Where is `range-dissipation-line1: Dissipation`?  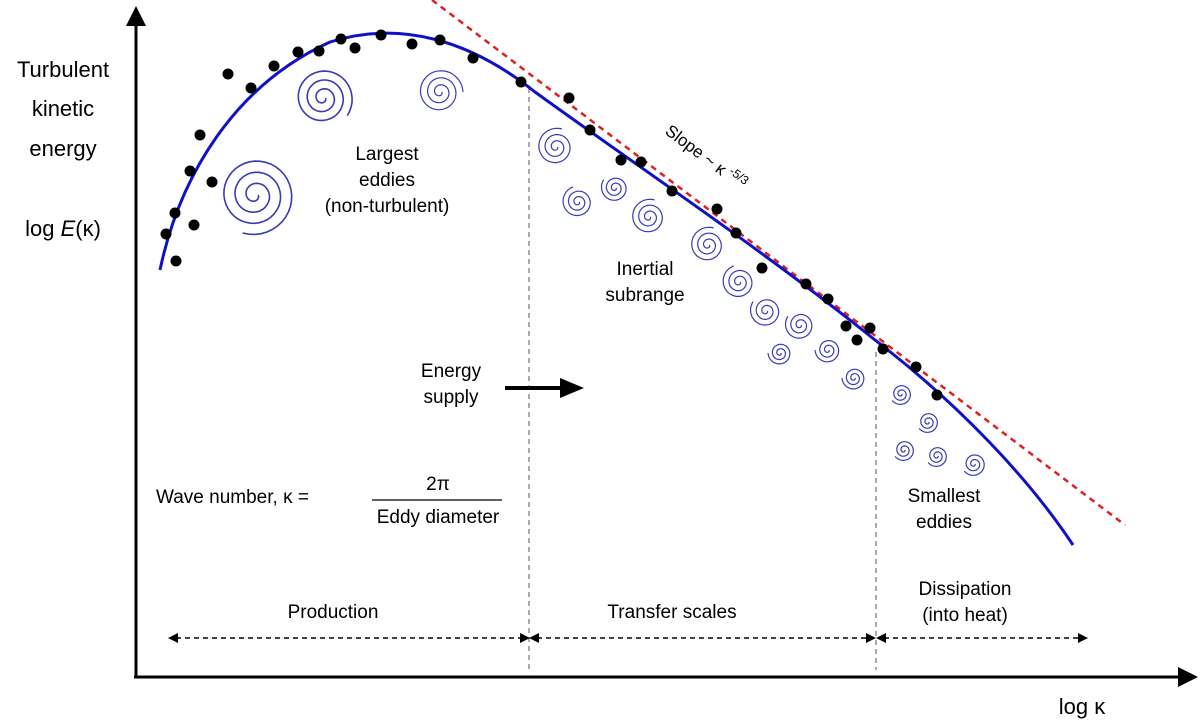
range-dissipation-line1: Dissipation is located at coordinates (965, 589).